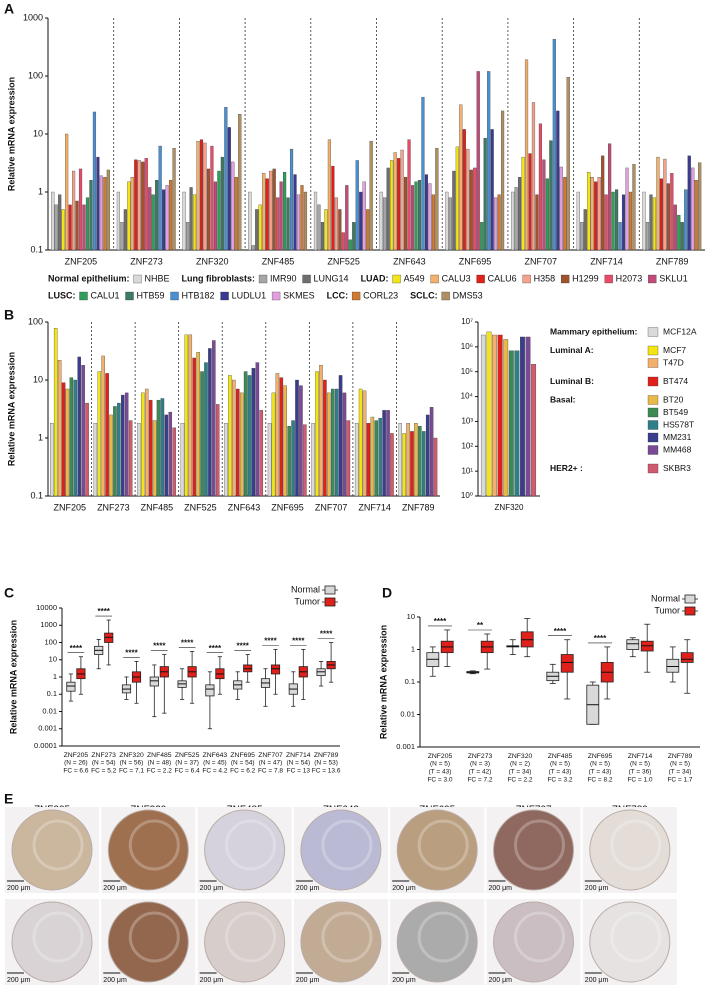 This screenshot has height=993, width=709. What do you see at coordinates (35, 321) in the screenshot?
I see `y-tick-label: 100` at bounding box center [35, 321].